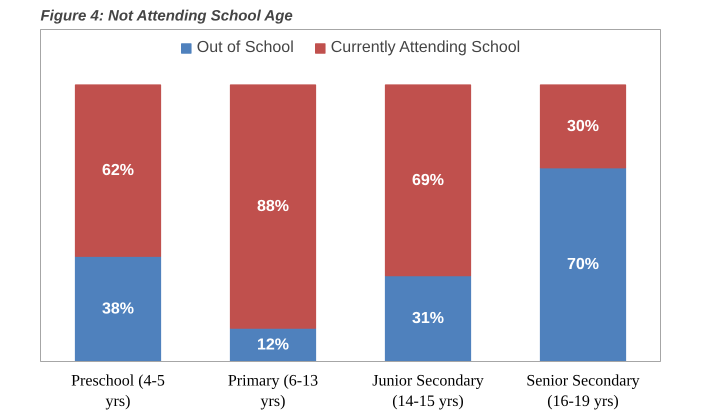 The height and width of the screenshot is (415, 702). What do you see at coordinates (428, 391) in the screenshot?
I see `x-tick-label: Junior Secondary (14-15 yrs)` at bounding box center [428, 391].